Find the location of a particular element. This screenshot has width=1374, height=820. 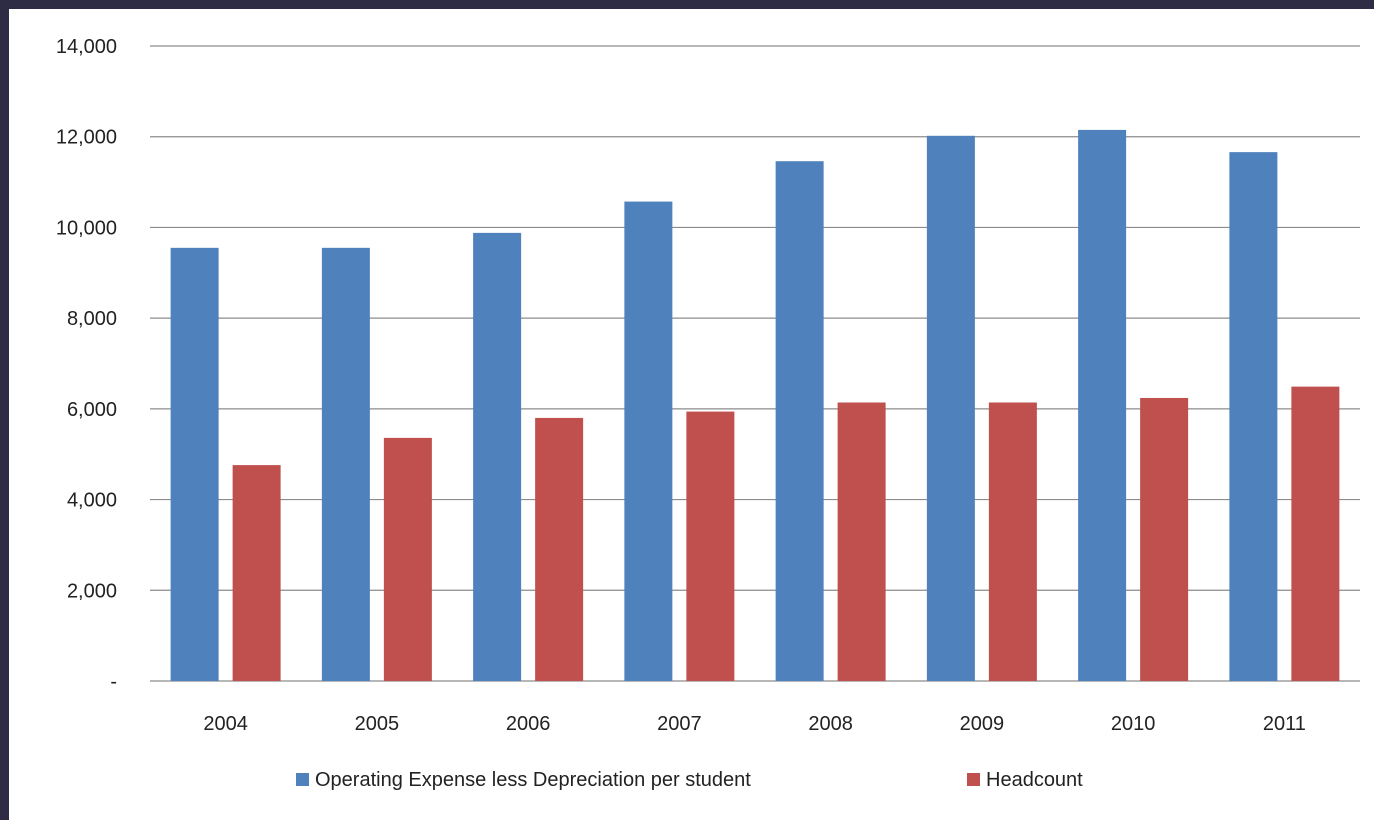

y-tick-label: - is located at coordinates (113, 682).